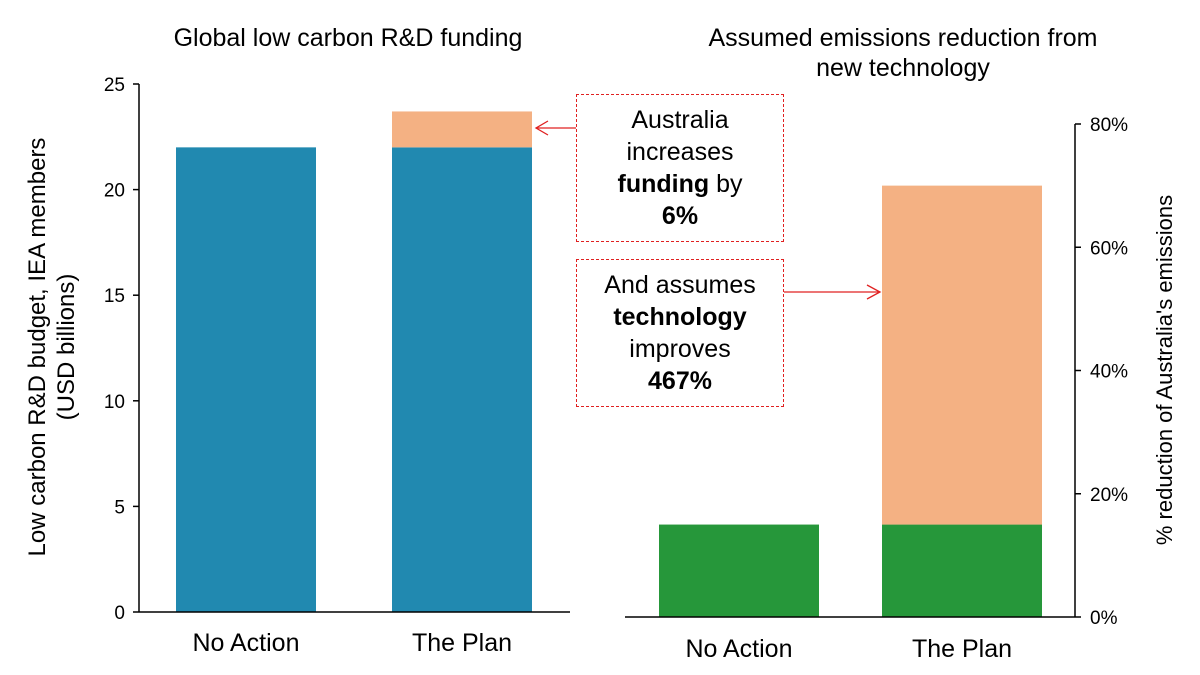 The image size is (1200, 675). What do you see at coordinates (848, 649) in the screenshot?
I see `right-x-labels: No Action The Plan` at bounding box center [848, 649].